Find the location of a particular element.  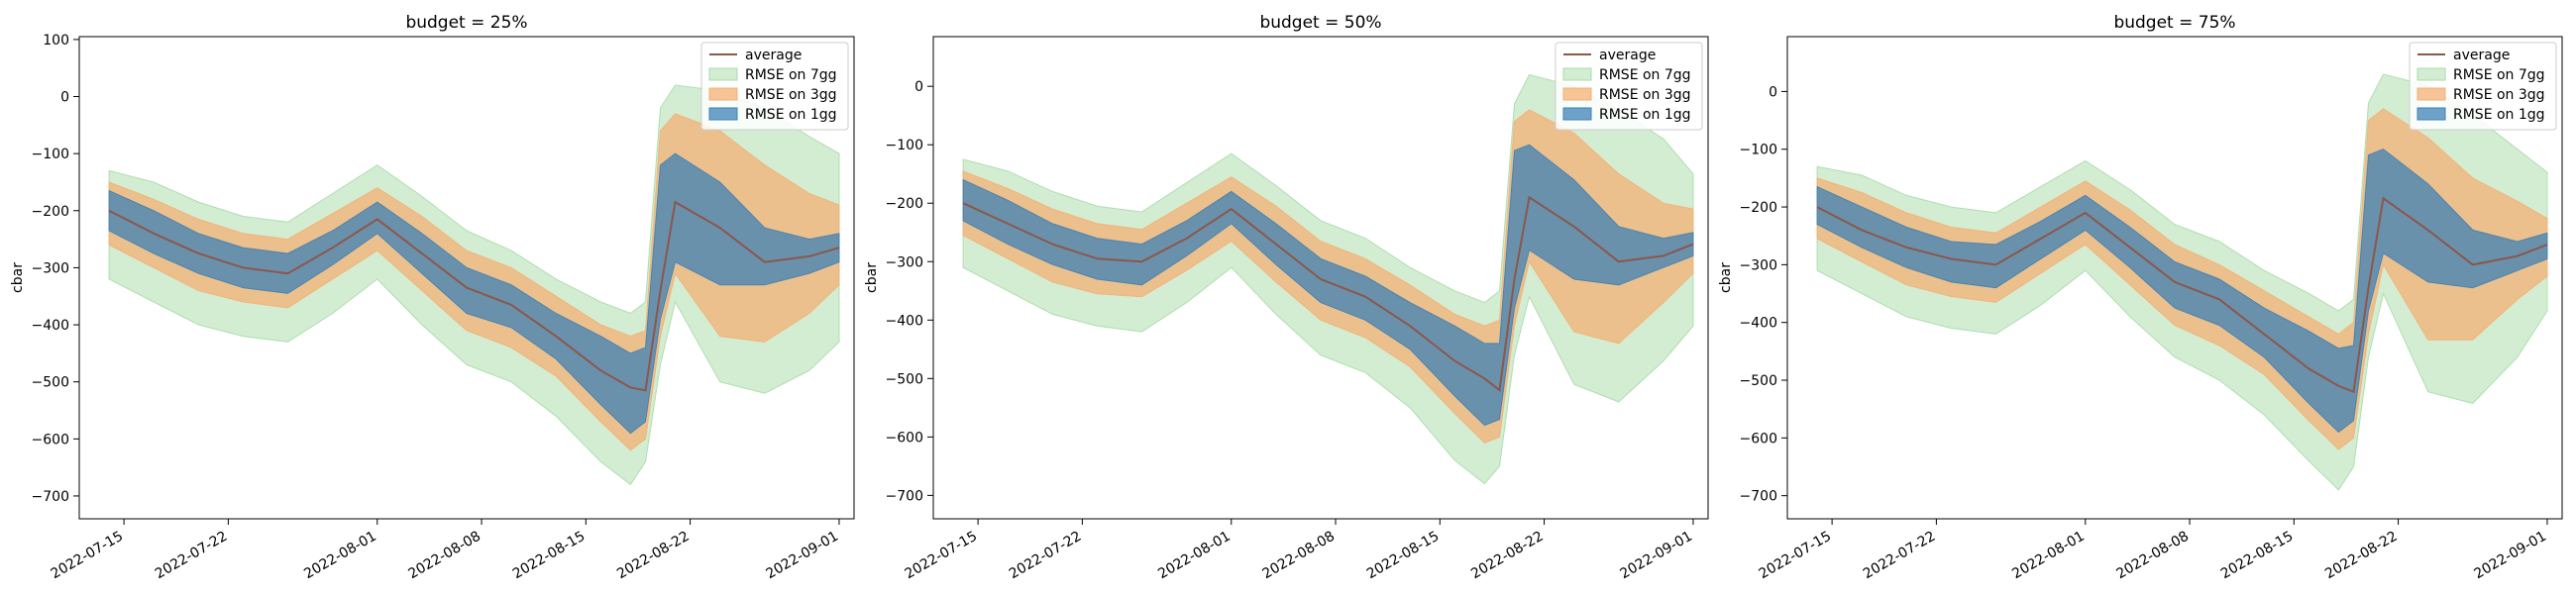

y-tick-label: 100 is located at coordinates (56, 41).